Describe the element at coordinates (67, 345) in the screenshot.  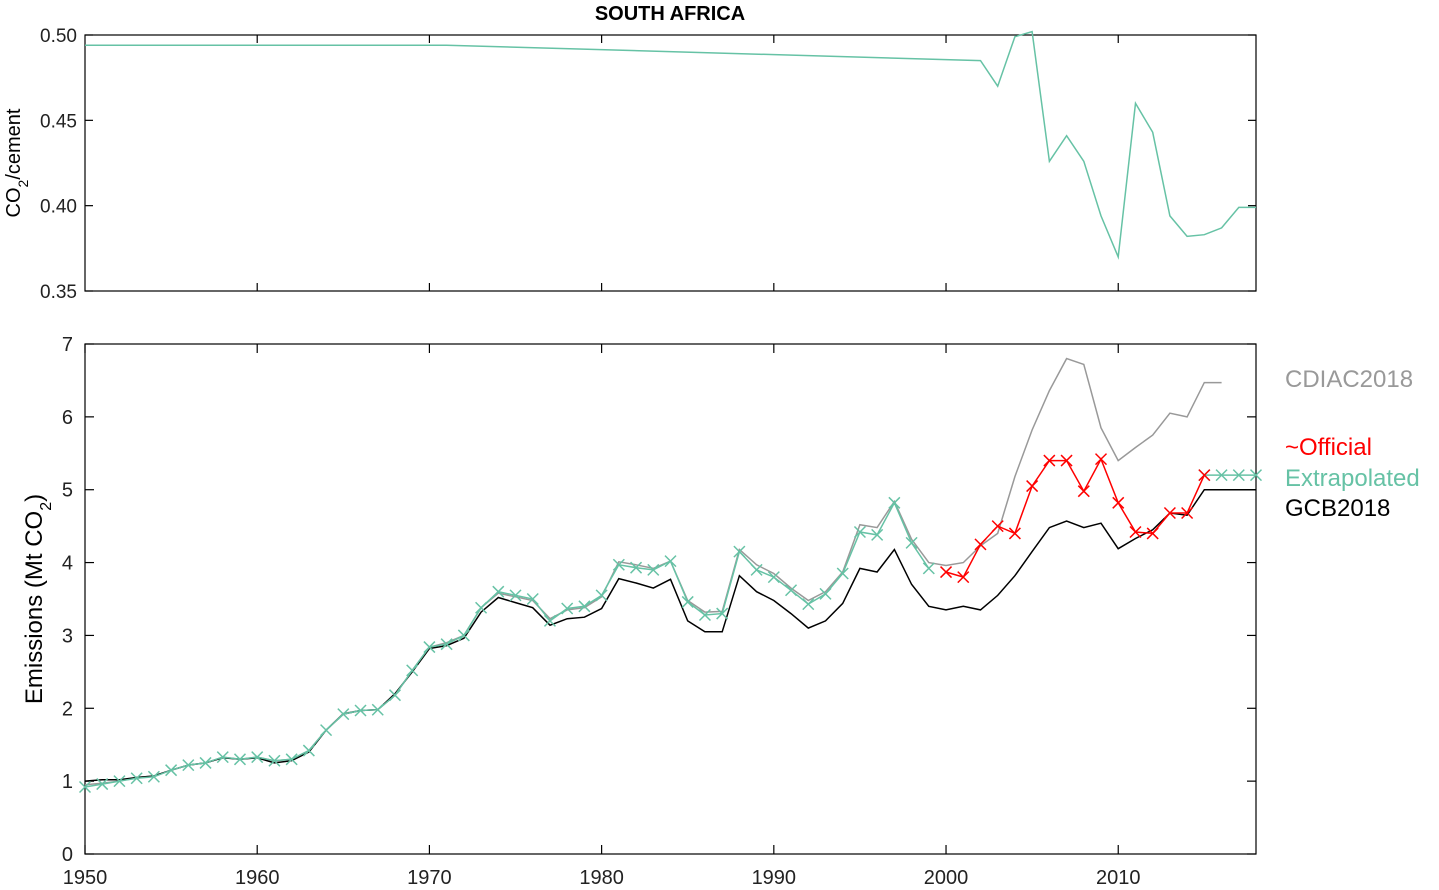
I see `bottom-y-tick-label: 7` at that location.